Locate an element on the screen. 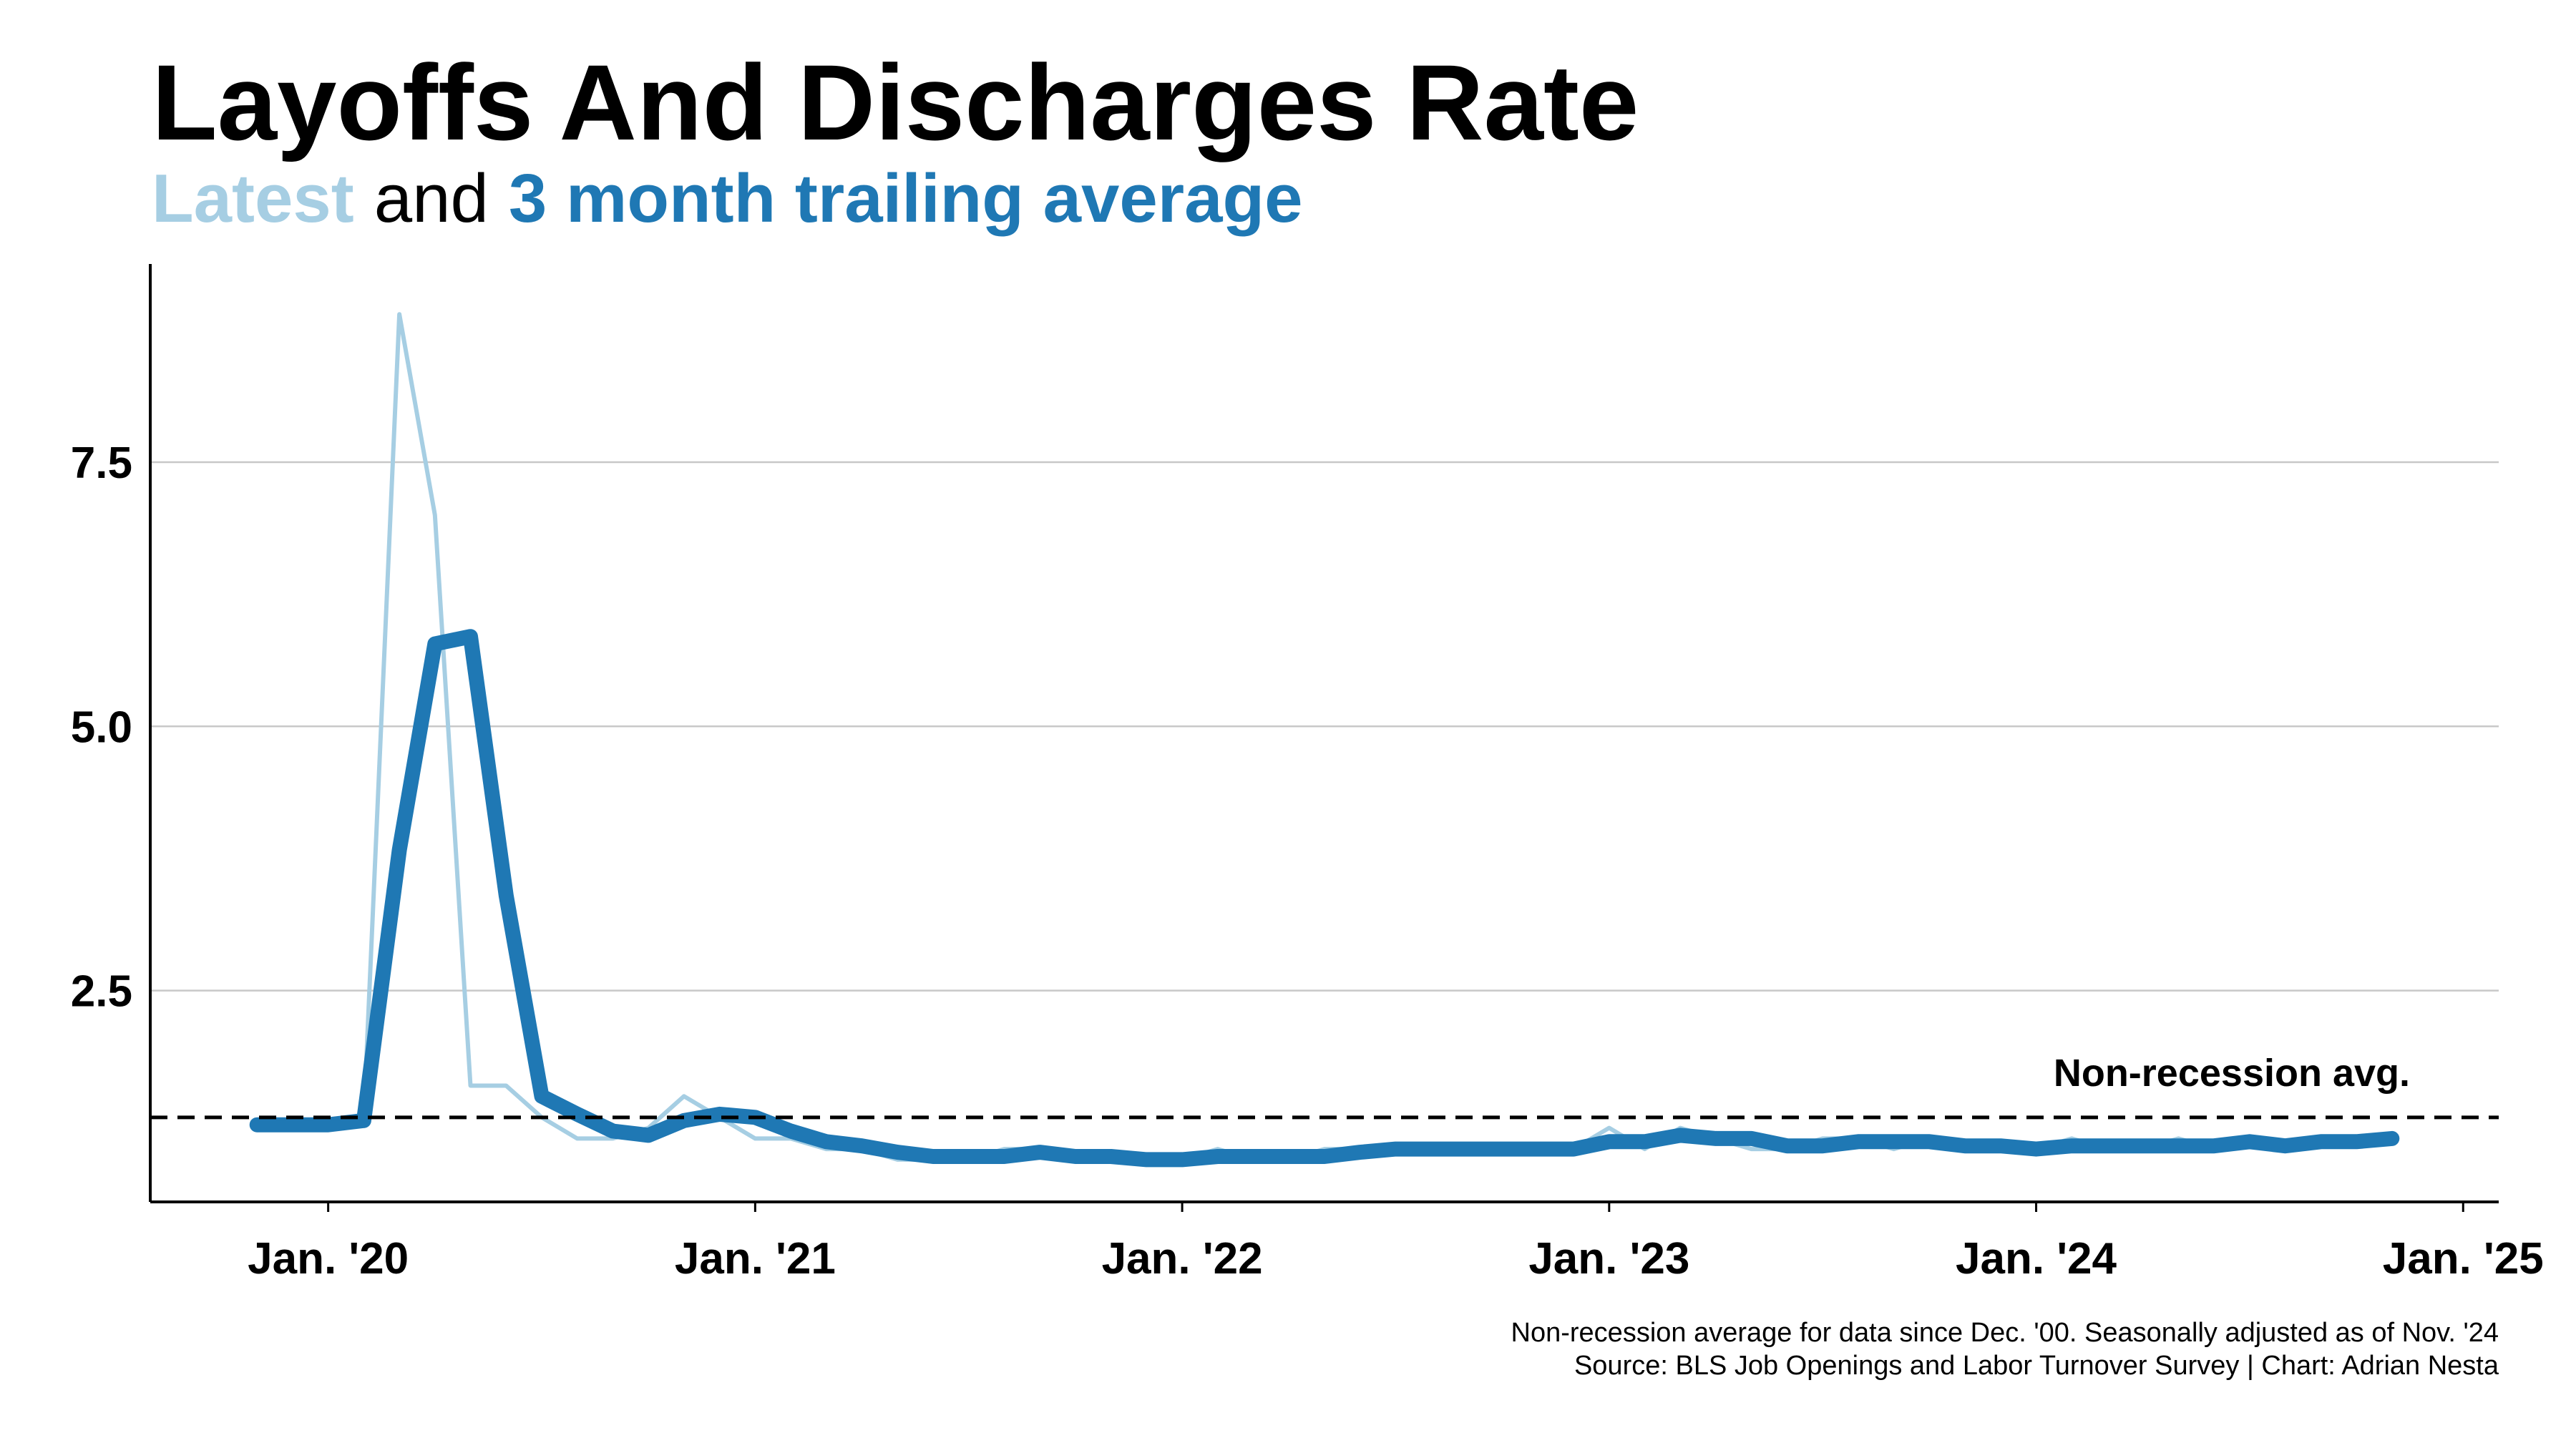 This screenshot has width=2576, height=1438. reference-label: Non-recession avg. is located at coordinates (2232, 1073).